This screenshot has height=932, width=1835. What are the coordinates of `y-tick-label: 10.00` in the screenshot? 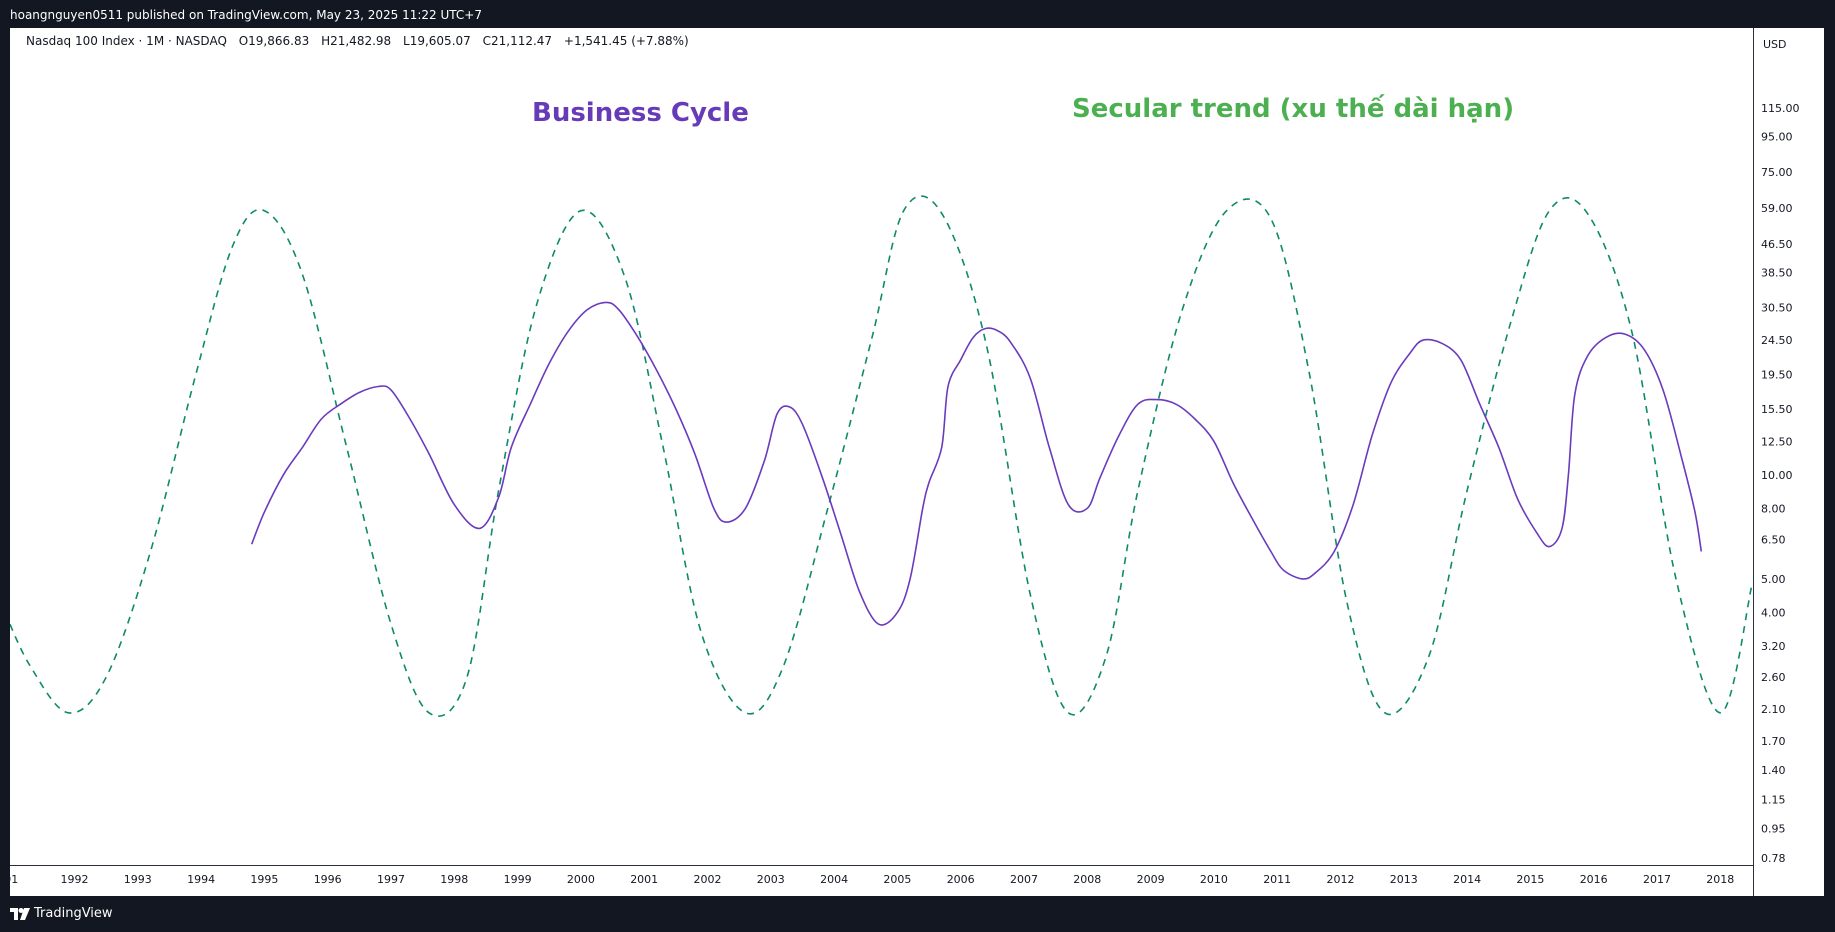 It's located at (1777, 475).